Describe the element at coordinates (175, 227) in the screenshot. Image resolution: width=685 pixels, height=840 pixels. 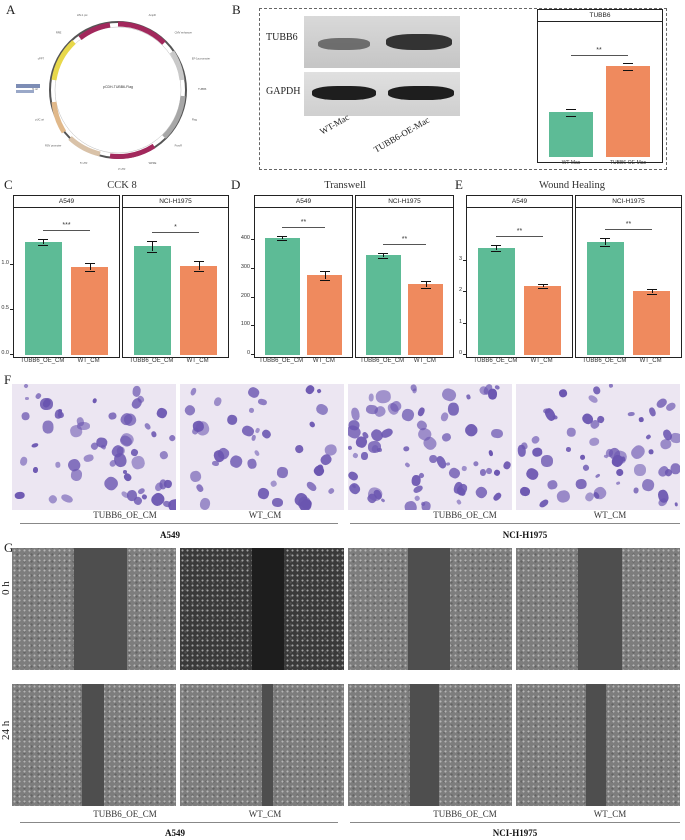
I see `cck8-sig-1: *` at that location.